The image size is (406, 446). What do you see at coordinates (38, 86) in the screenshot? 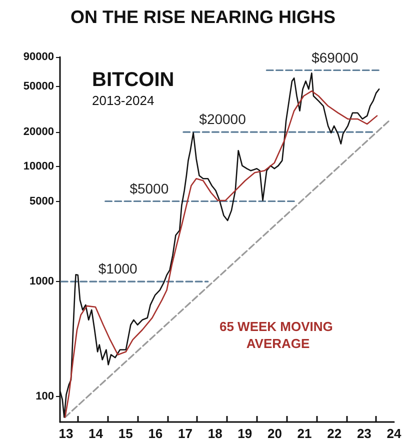
I see `y-tick-label: 50000` at bounding box center [38, 86].